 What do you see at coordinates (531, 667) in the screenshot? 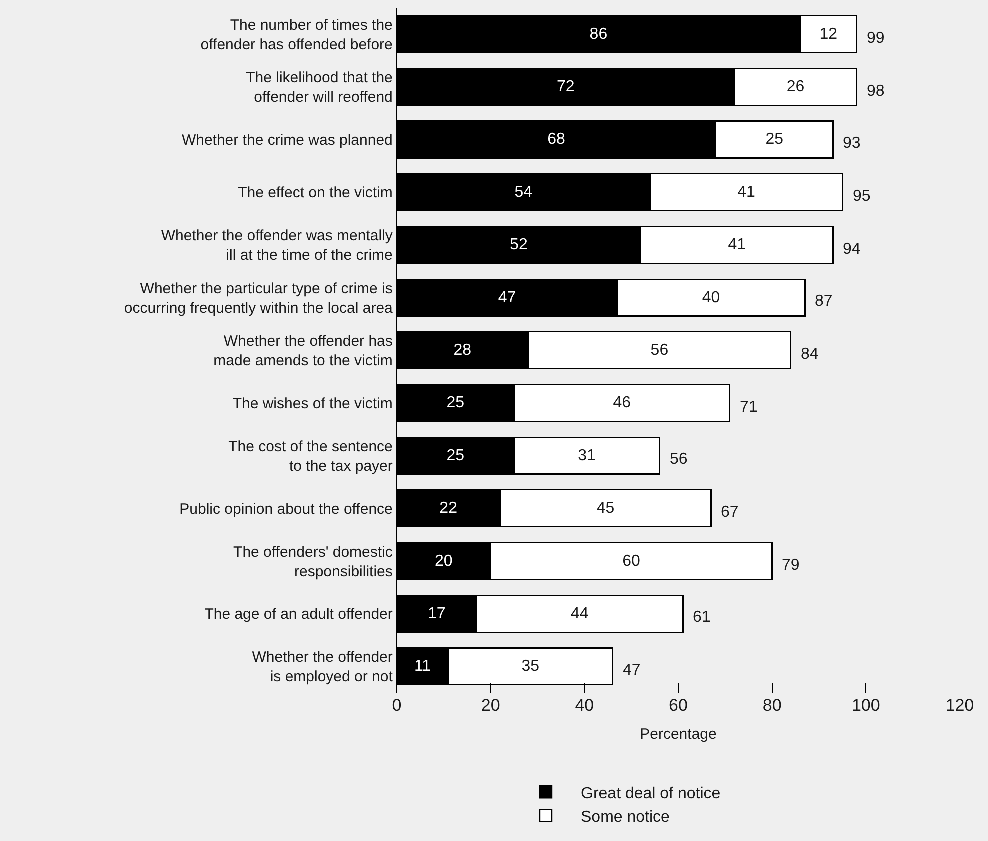
I see `data-label: 35` at bounding box center [531, 667].